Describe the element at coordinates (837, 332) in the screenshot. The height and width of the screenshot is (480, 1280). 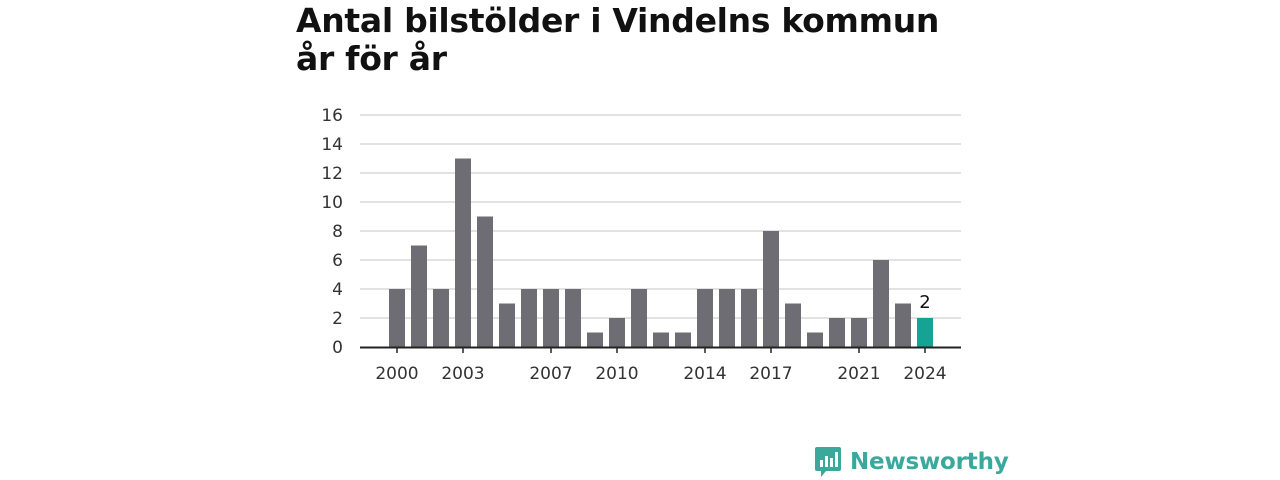
I see `bar-2020` at that location.